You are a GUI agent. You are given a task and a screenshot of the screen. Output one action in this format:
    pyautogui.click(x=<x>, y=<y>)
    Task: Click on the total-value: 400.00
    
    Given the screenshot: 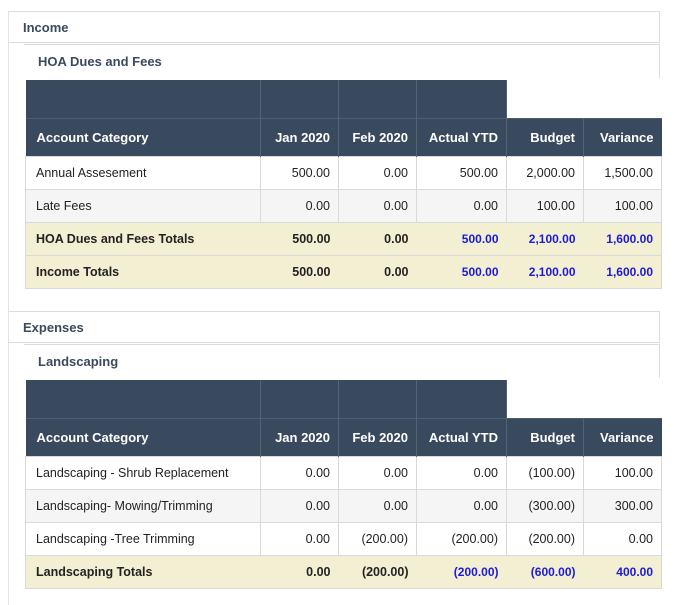 What is the action you would take?
    pyautogui.click(x=622, y=571)
    